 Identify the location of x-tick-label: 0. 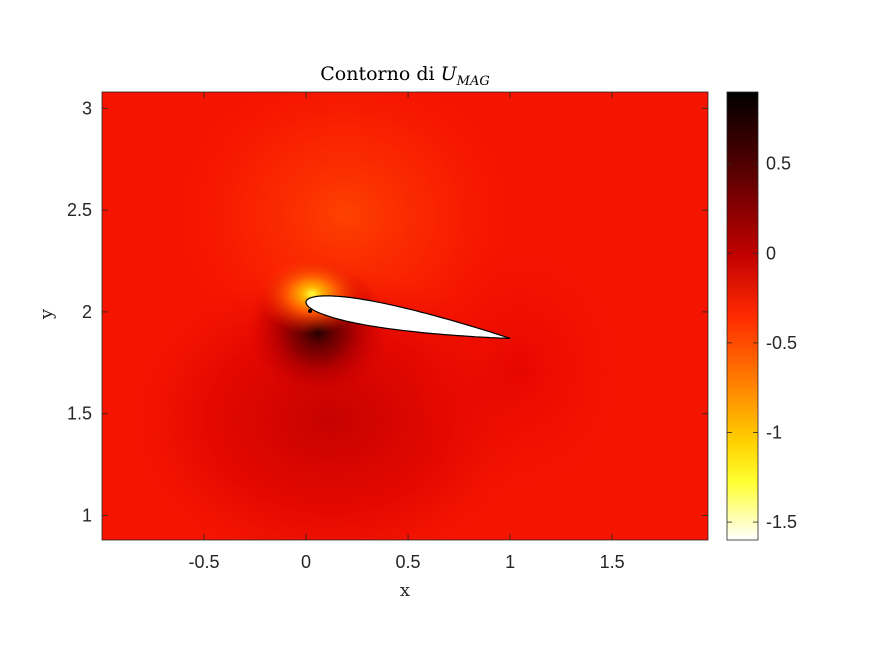
(306, 562).